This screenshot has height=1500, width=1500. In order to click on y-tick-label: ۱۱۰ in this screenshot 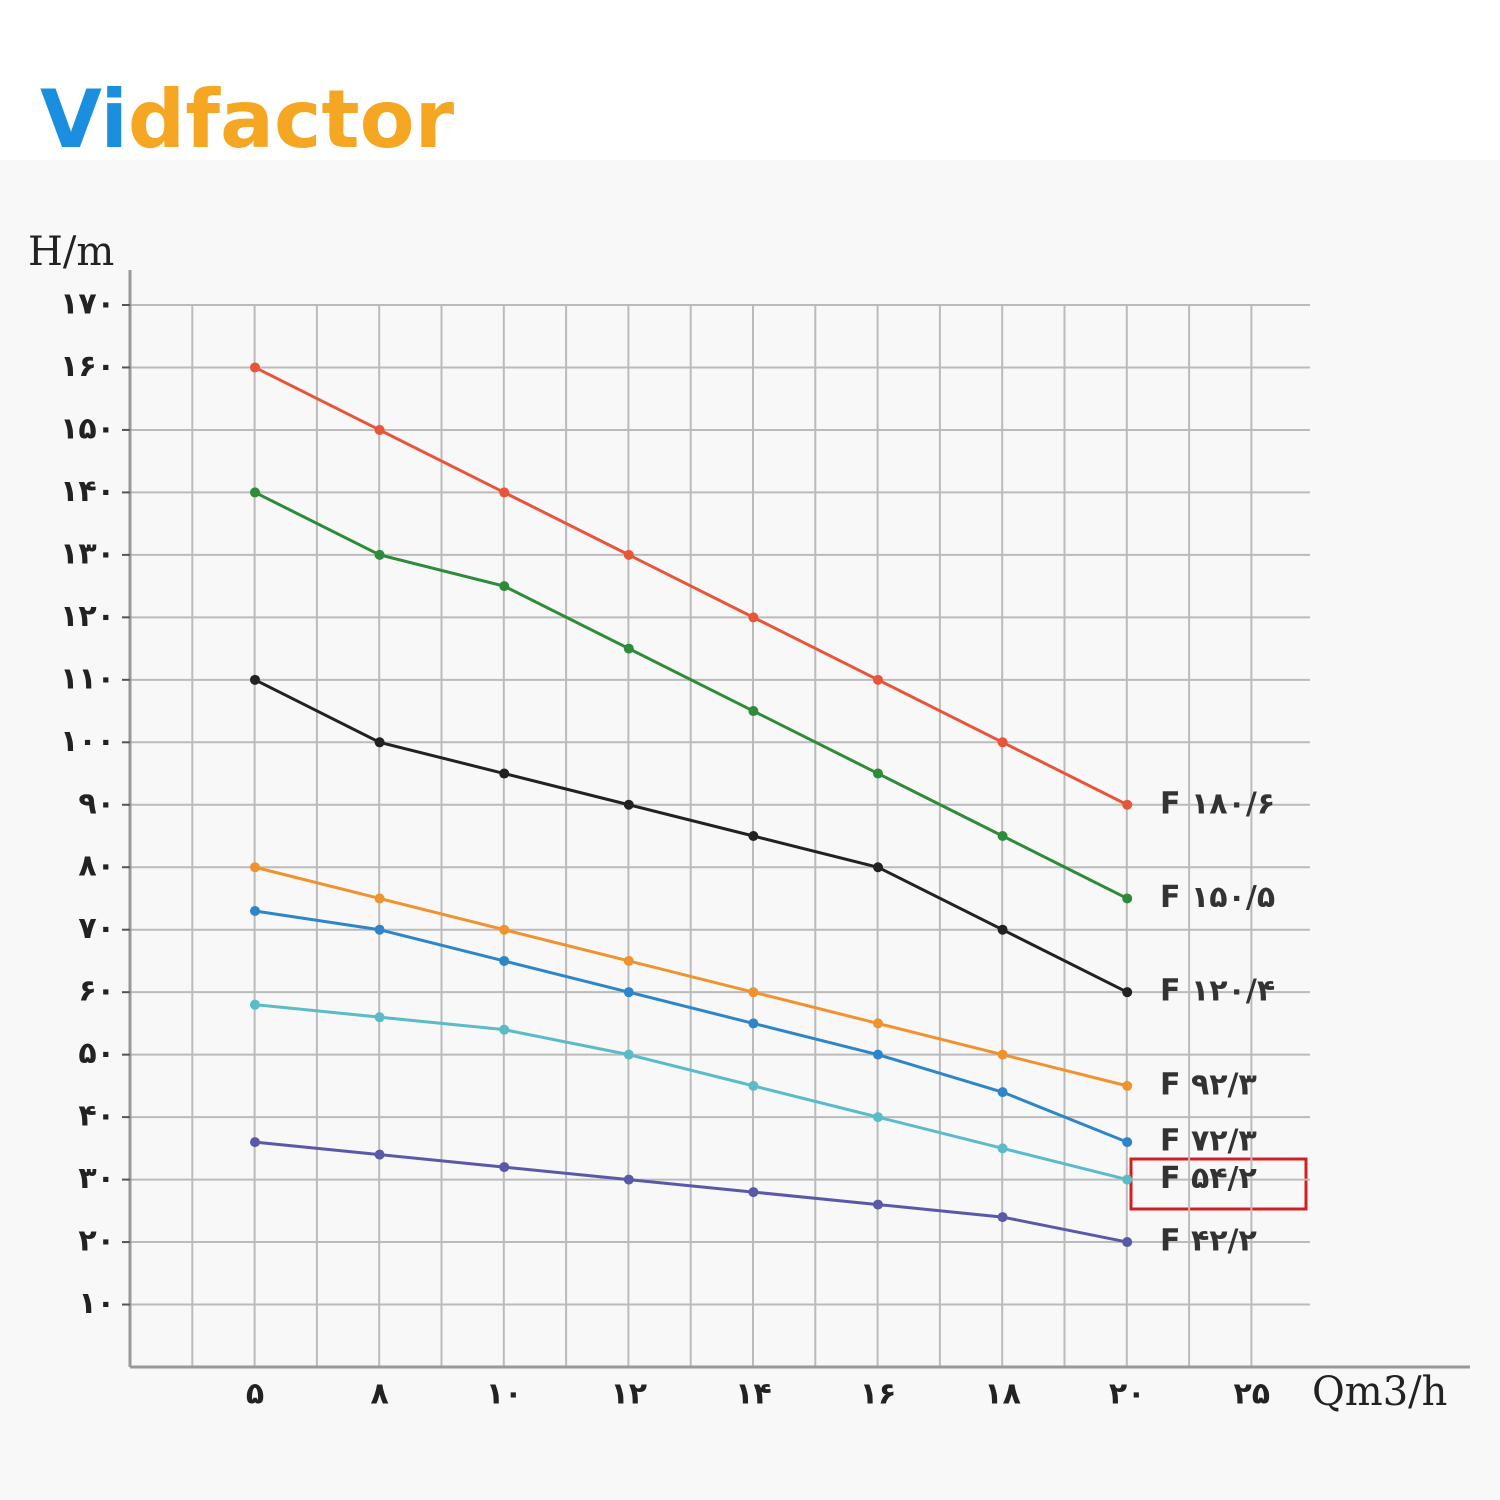, I will do `click(87, 678)`.